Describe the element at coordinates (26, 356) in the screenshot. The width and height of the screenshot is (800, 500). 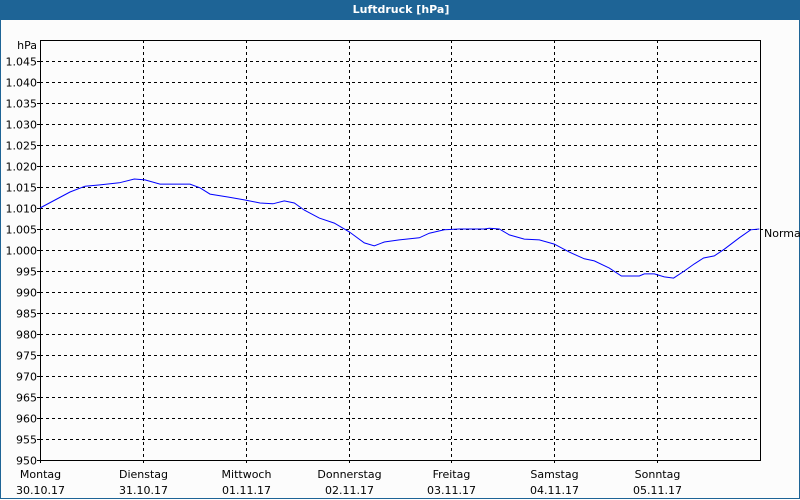
I see `y-tick-label: 975` at that location.